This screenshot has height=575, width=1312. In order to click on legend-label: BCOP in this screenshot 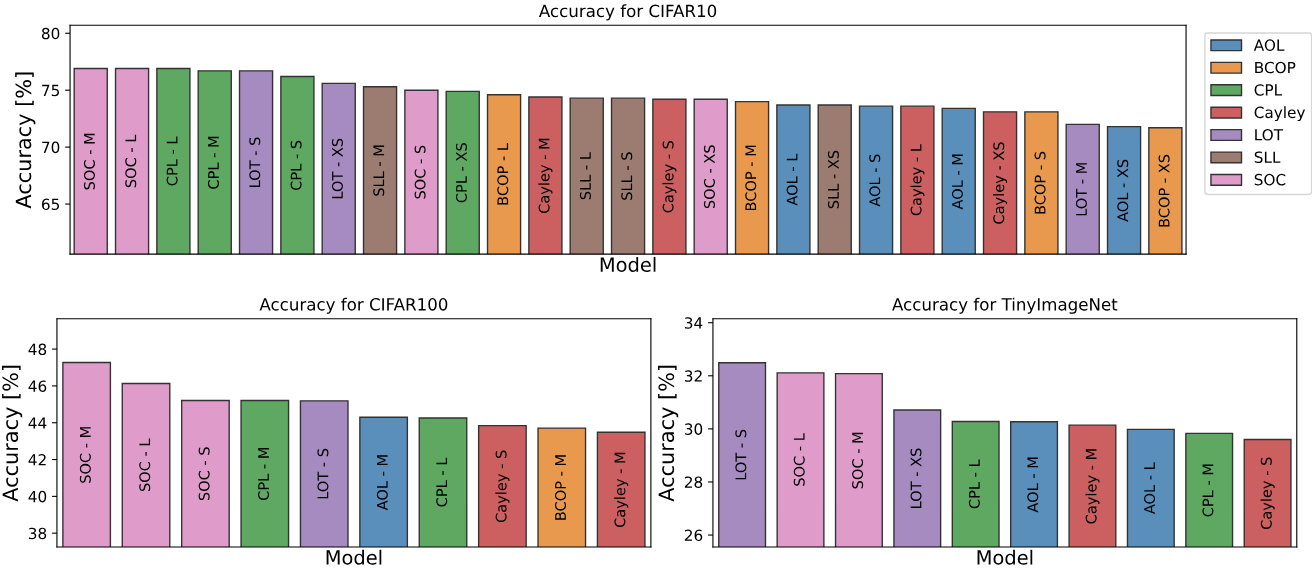, I will do `click(1275, 67)`.